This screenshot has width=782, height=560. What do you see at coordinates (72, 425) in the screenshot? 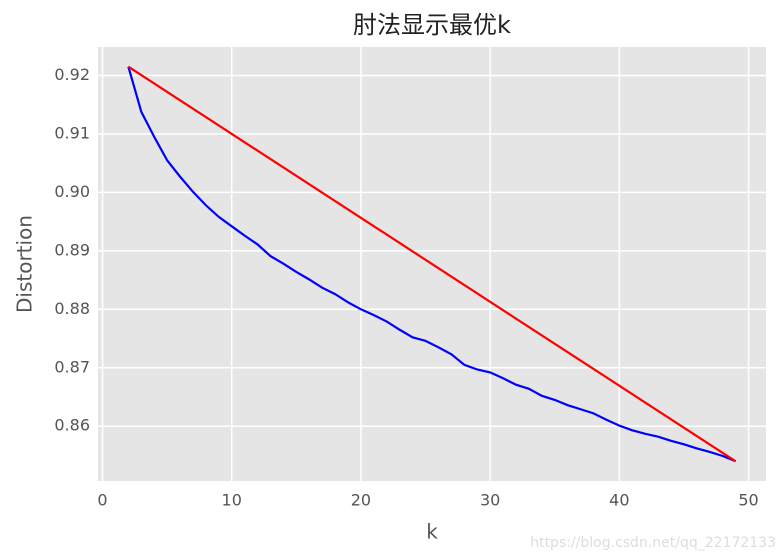
I see `y-tick-label: 0.86` at bounding box center [72, 425].